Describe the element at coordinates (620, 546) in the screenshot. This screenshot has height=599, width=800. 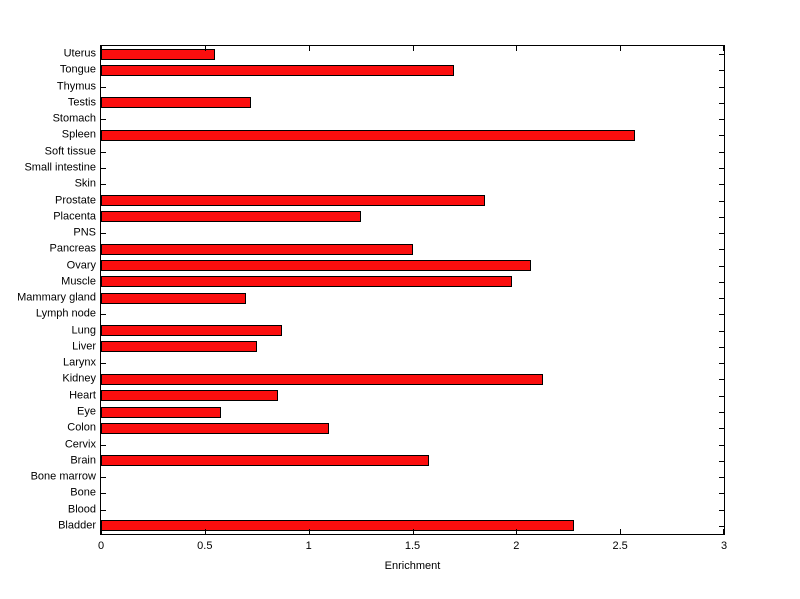
I see `x-tick-label-2.5: 2.5` at that location.